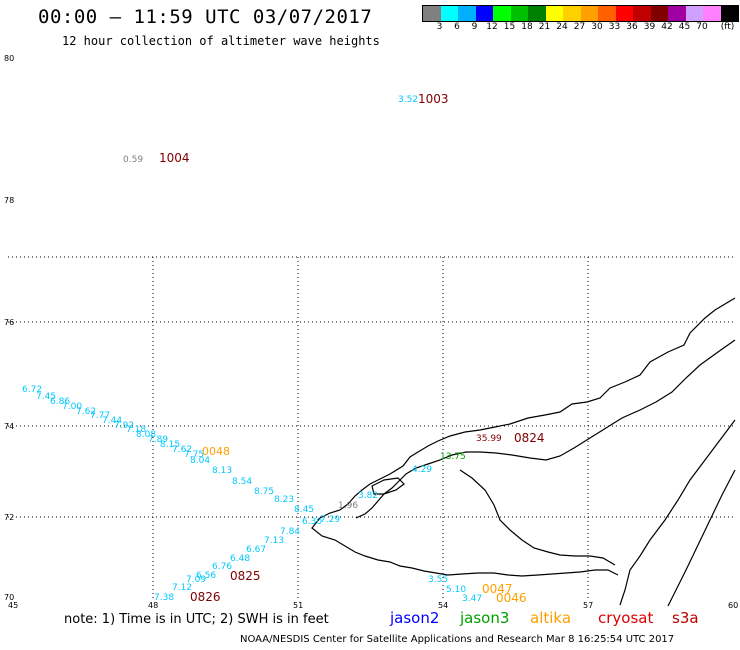 Image resolution: width=740 pixels, height=650 pixels. Describe the element at coordinates (545, 429) in the screenshot. I see `coastline-inner` at that location.